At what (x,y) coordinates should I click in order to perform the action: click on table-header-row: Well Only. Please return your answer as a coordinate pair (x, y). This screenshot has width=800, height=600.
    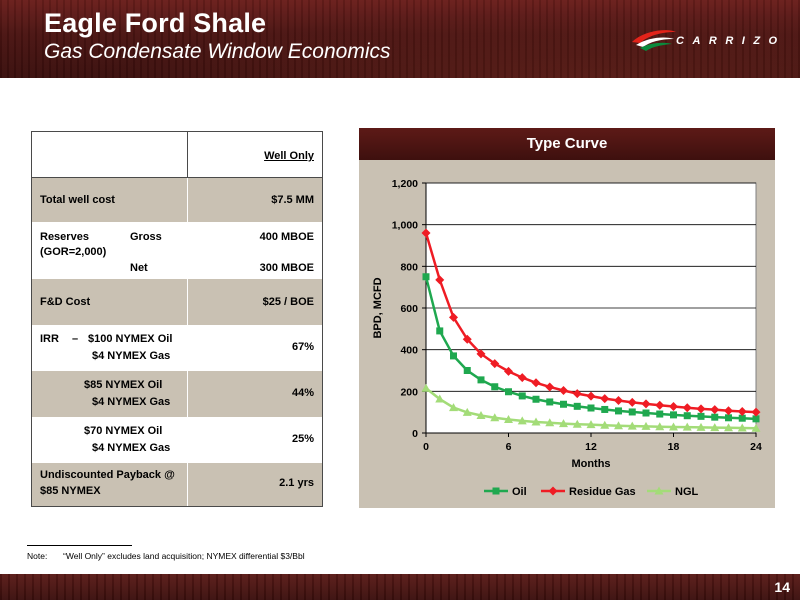
    Looking at the image, I should click on (177, 155).